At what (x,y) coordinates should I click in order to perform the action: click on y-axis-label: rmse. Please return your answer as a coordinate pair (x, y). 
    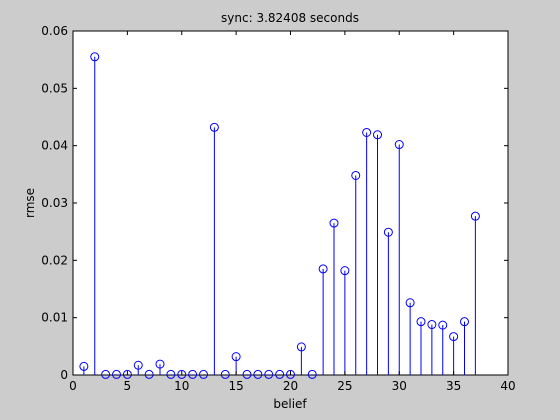
    Looking at the image, I should click on (30, 203).